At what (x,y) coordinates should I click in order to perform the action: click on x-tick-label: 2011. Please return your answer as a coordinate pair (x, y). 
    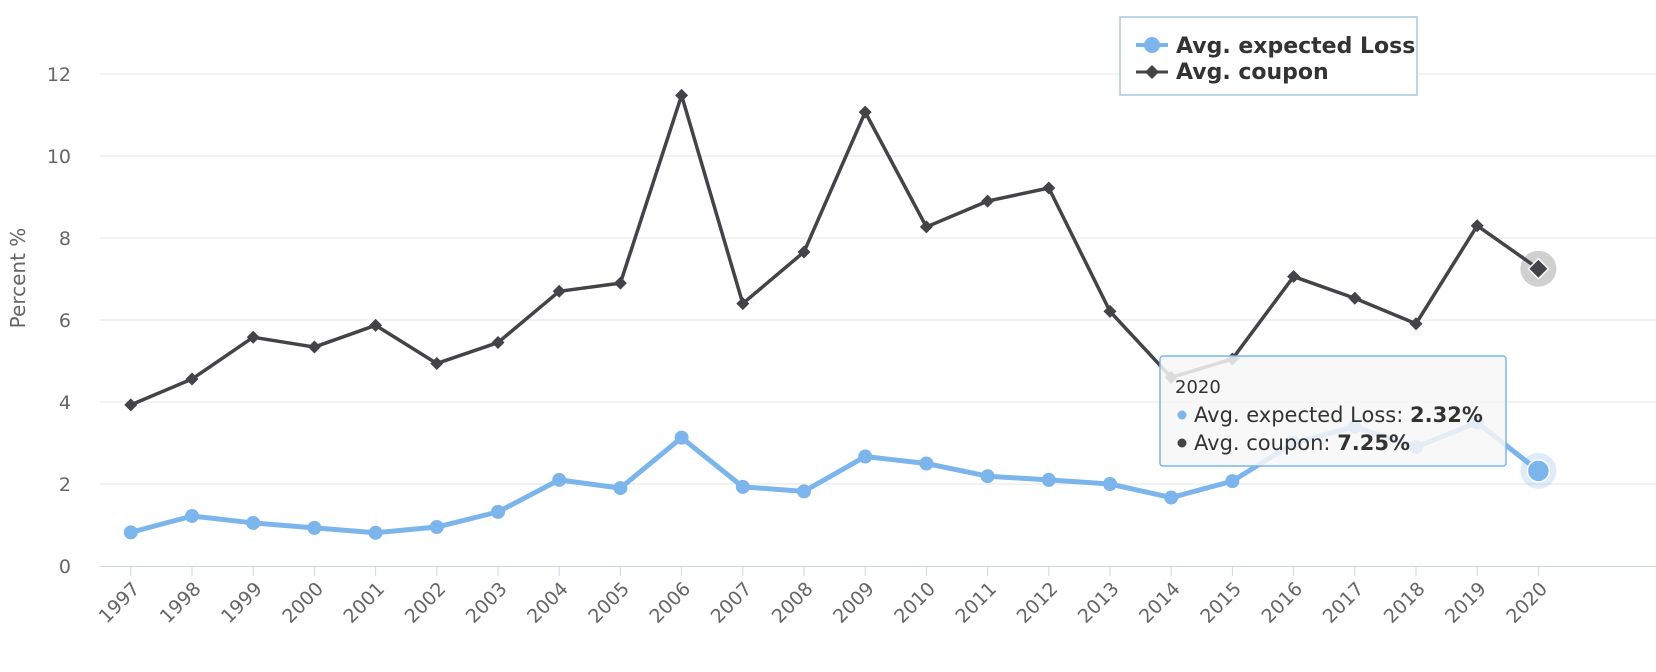
    Looking at the image, I should click on (976, 603).